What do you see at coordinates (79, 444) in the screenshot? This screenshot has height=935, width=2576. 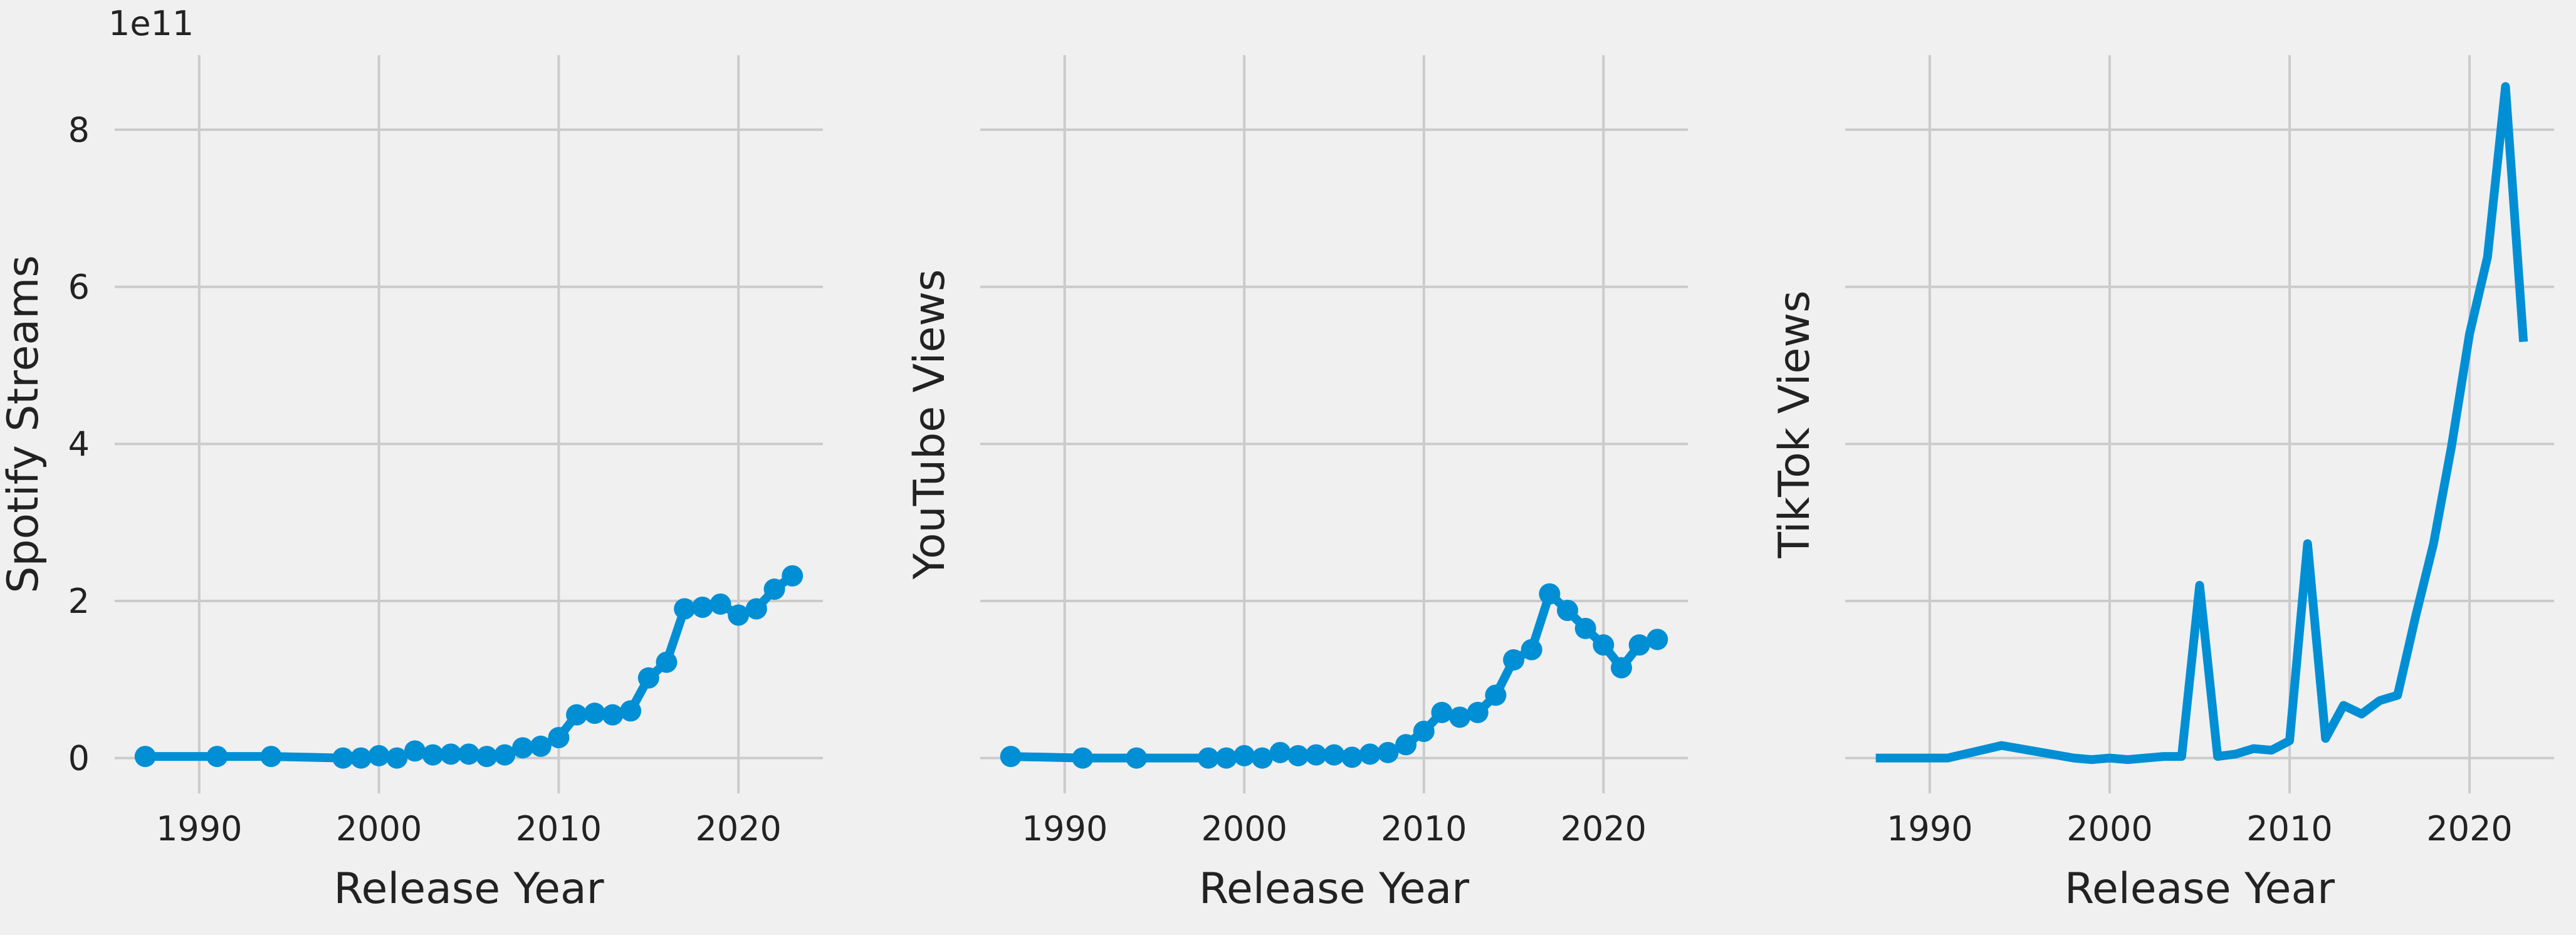 I see `y-tick-label: 4` at bounding box center [79, 444].